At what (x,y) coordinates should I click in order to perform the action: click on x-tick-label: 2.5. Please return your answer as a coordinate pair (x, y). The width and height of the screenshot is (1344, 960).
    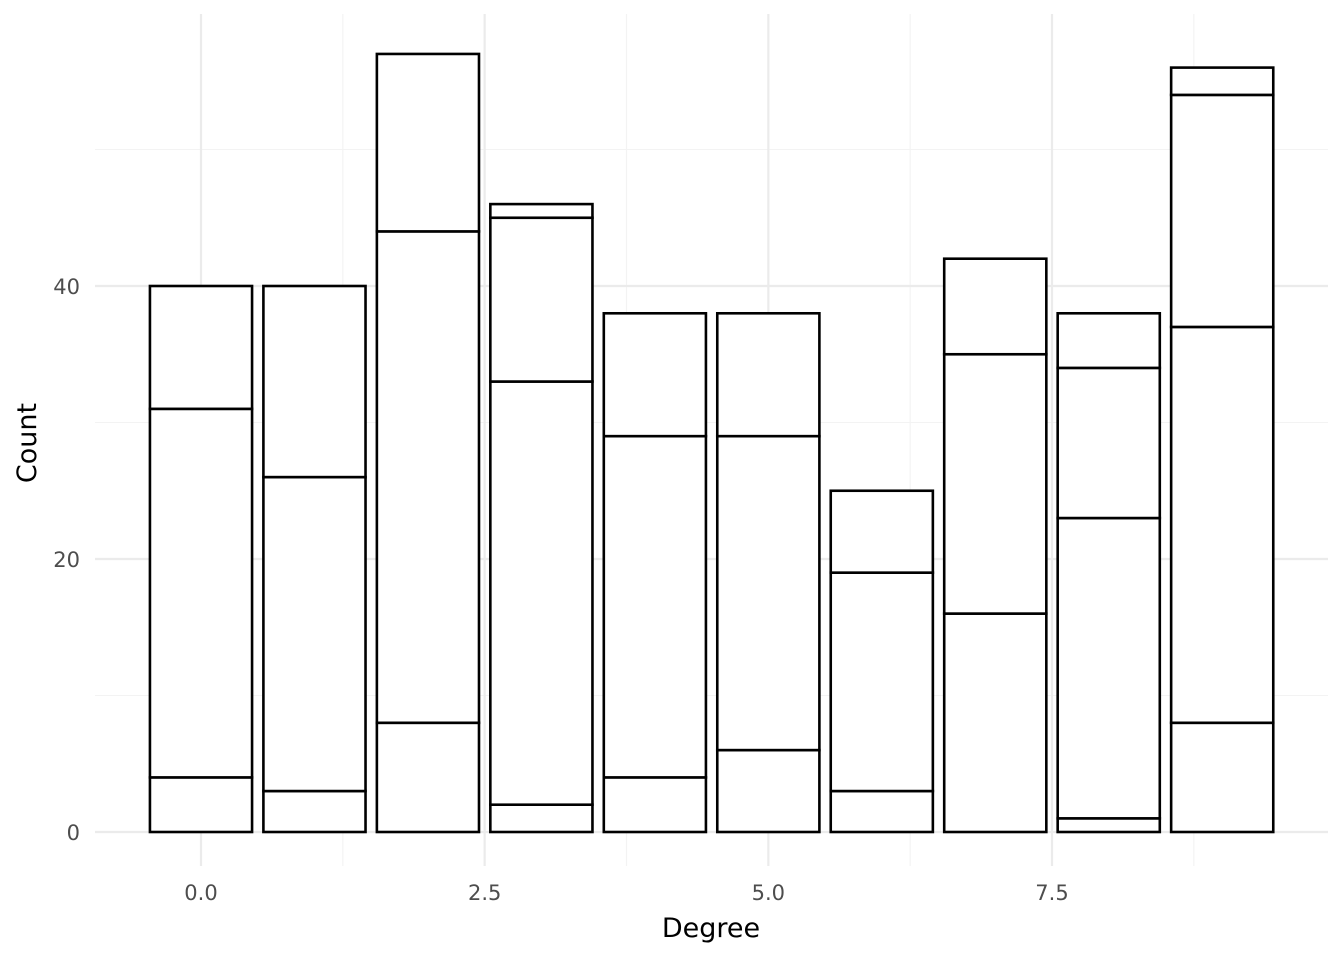
    Looking at the image, I should click on (484, 893).